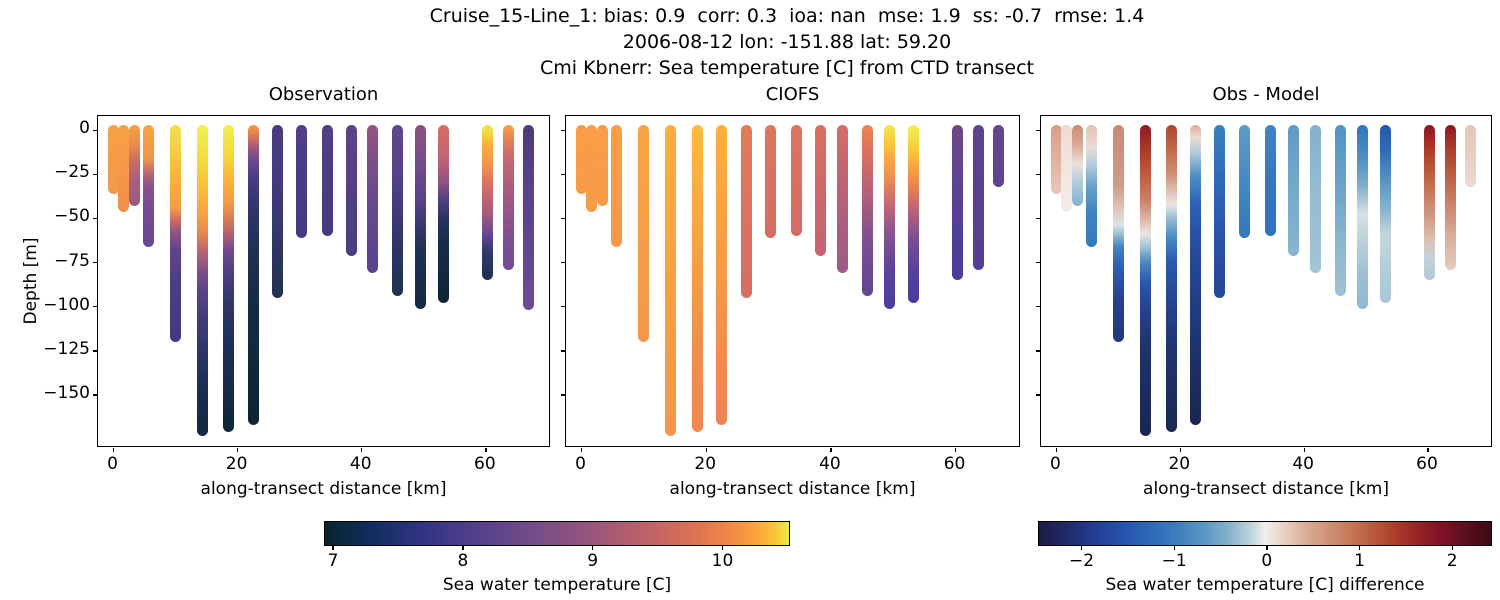 The image size is (1500, 600). I want to click on colorbar-tick-label: 1, so click(1359, 561).